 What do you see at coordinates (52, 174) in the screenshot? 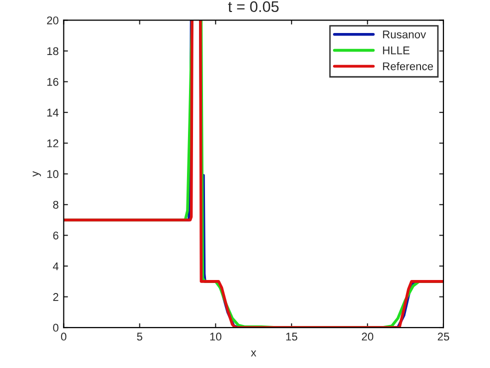
I see `y-tick-label: 10` at bounding box center [52, 174].